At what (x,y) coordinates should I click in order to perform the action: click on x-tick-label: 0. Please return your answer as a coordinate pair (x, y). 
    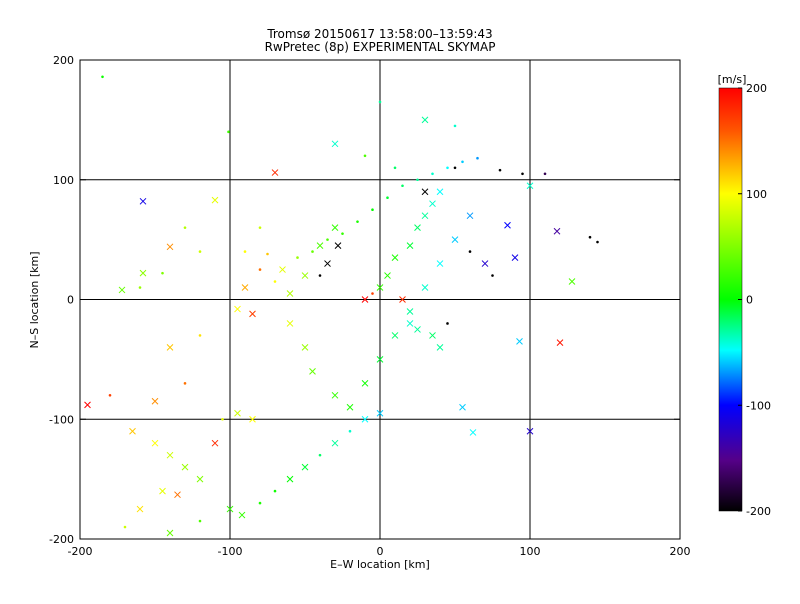
    Looking at the image, I should click on (380, 551).